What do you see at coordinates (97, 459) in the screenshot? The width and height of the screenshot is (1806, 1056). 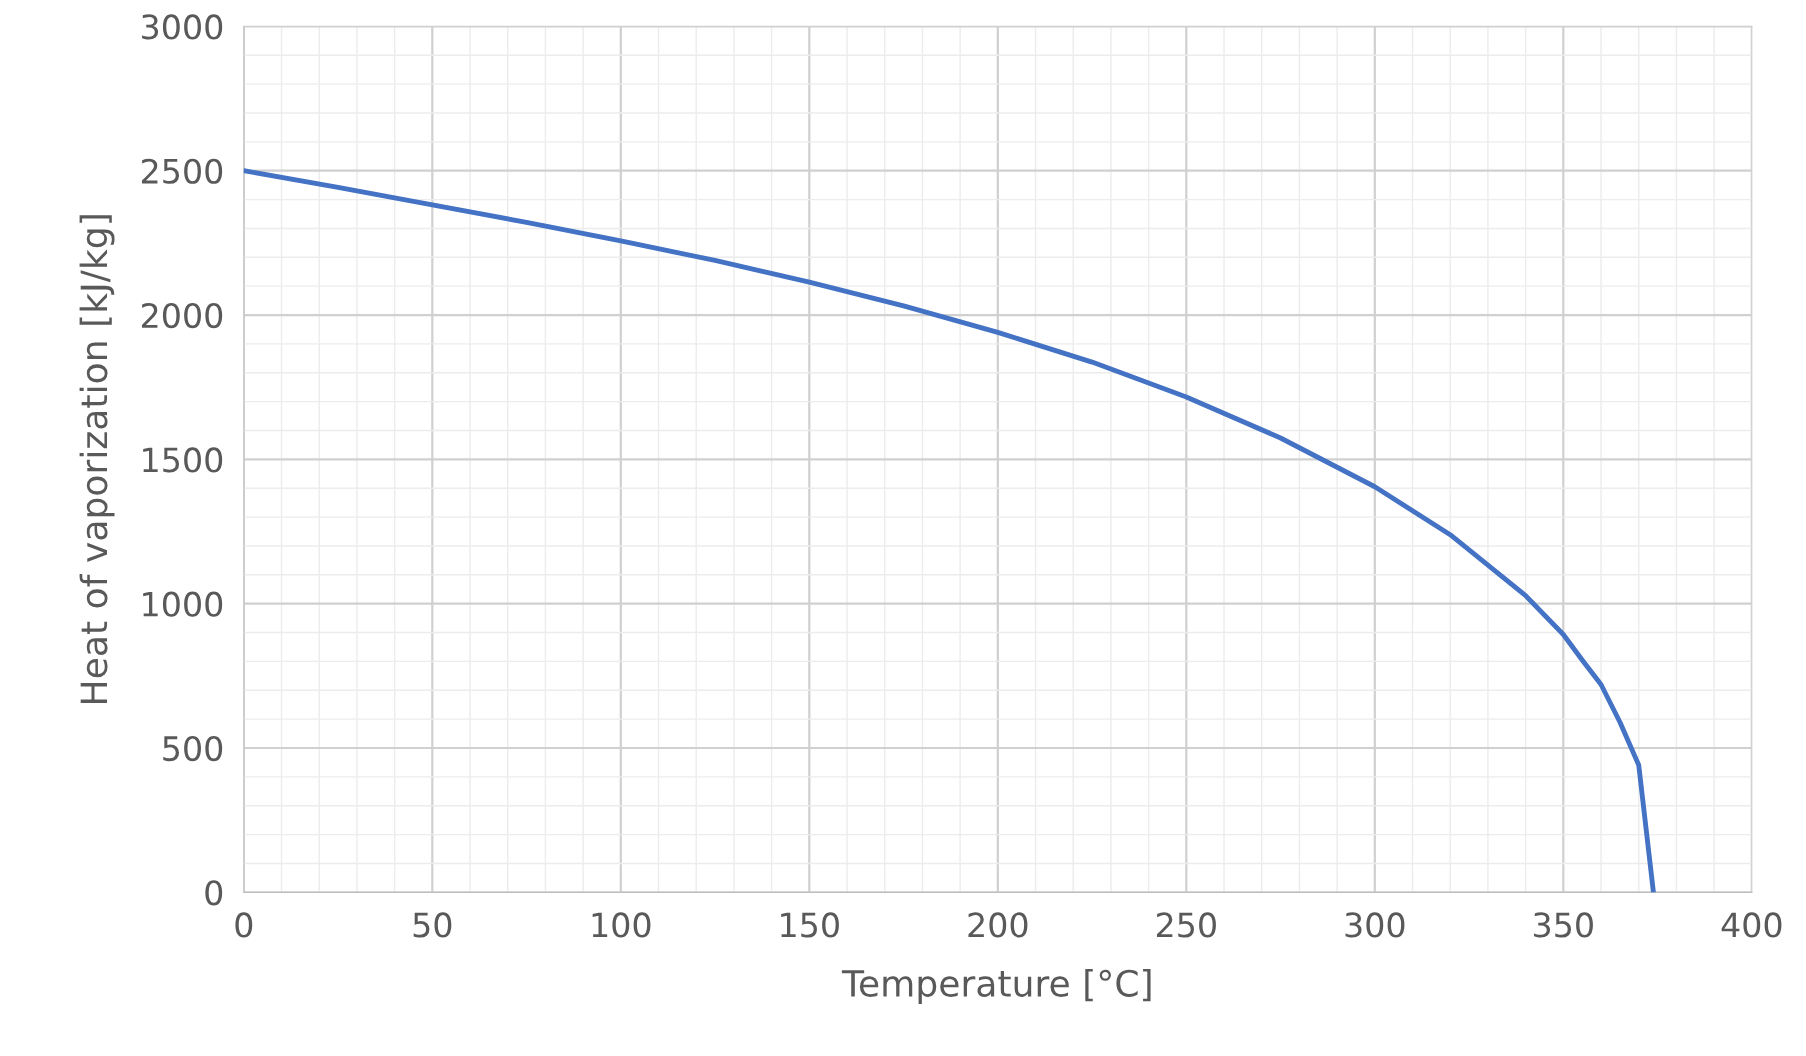 I see `y-axis-title: Heat of vaporization [kJ/kg]` at bounding box center [97, 459].